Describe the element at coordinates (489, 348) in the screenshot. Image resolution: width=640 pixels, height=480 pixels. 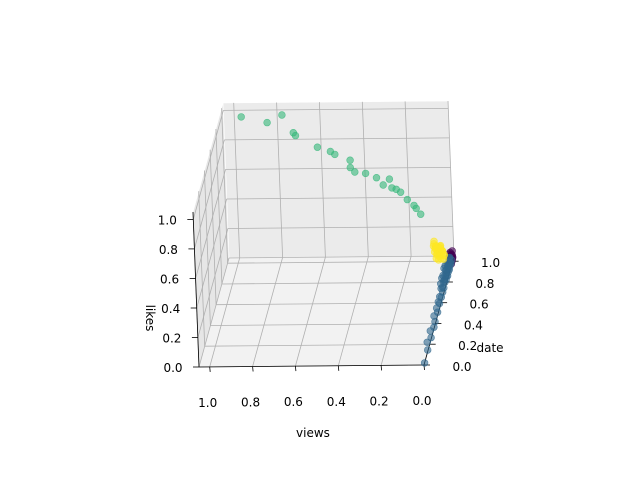
I see `y-axis-label: date` at that location.